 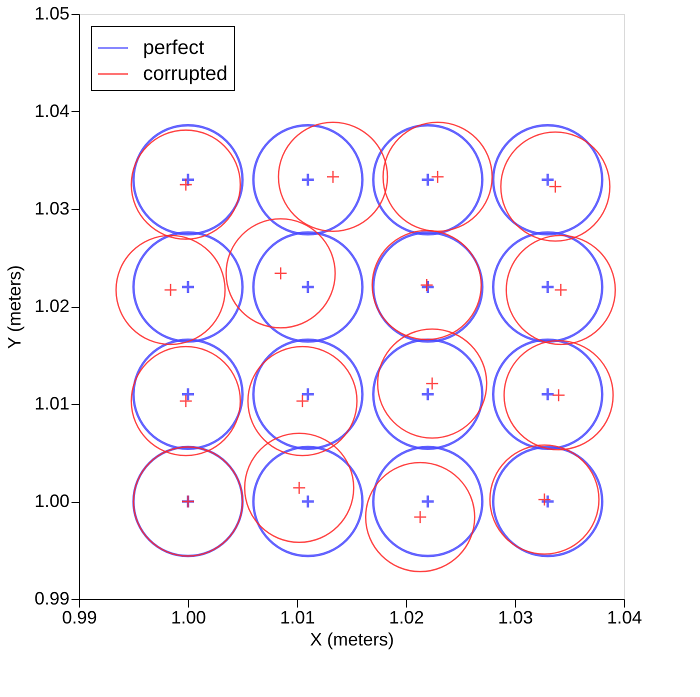 What do you see at coordinates (352, 640) in the screenshot?
I see `x-axis-title: X (meters)` at bounding box center [352, 640].